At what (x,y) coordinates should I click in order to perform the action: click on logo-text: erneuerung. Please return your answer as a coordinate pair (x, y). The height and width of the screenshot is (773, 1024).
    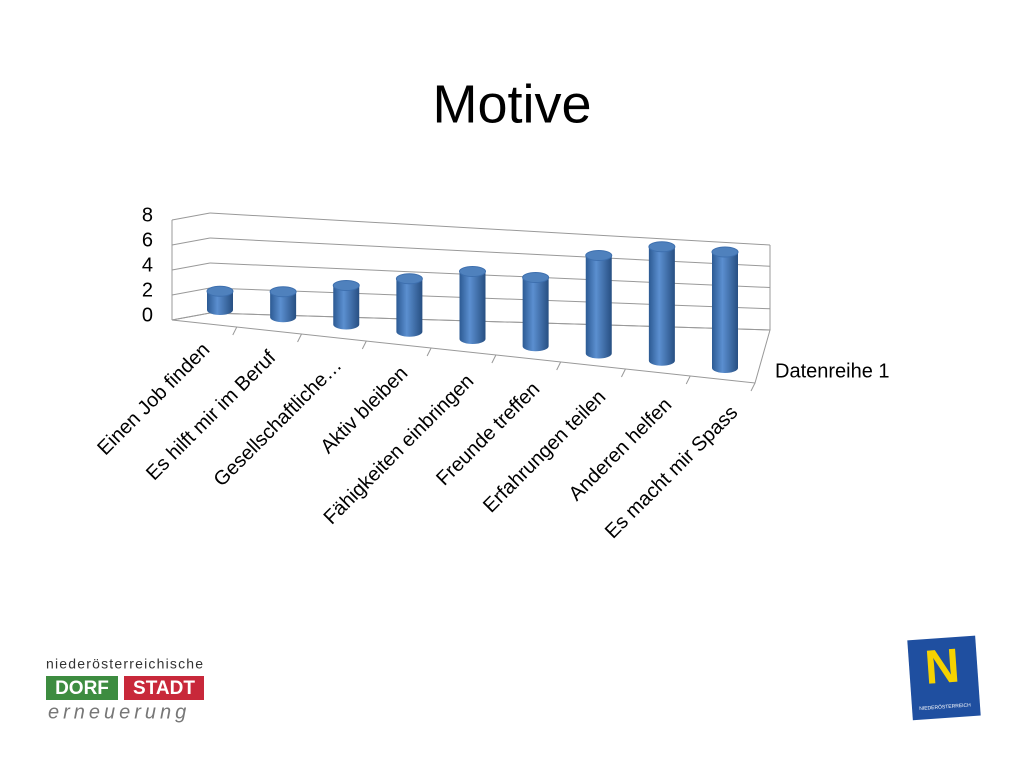
    Looking at the image, I should click on (119, 712).